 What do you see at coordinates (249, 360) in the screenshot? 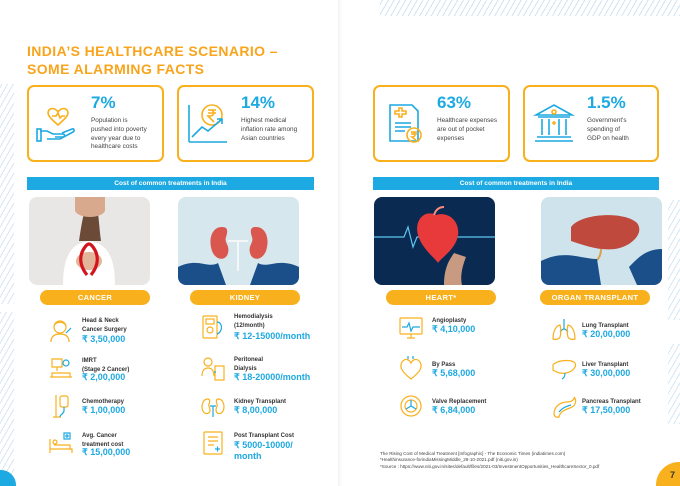
I see `treatment-name-line: Peritoneal` at bounding box center [249, 360].